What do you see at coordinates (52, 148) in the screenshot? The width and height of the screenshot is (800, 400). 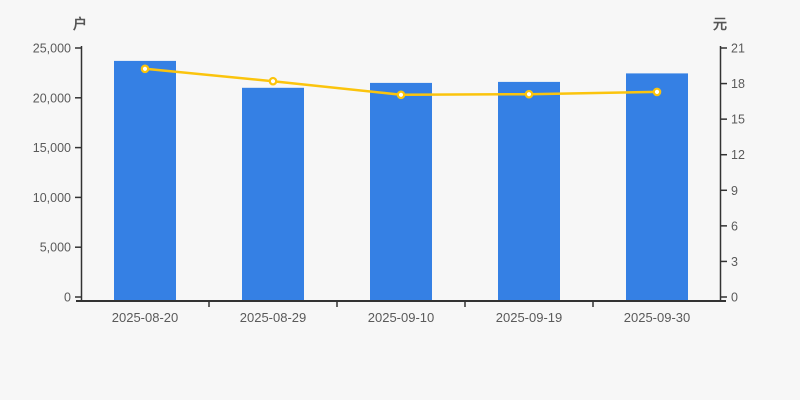 I see `left-axis-tick-label: 15,000` at bounding box center [52, 148].